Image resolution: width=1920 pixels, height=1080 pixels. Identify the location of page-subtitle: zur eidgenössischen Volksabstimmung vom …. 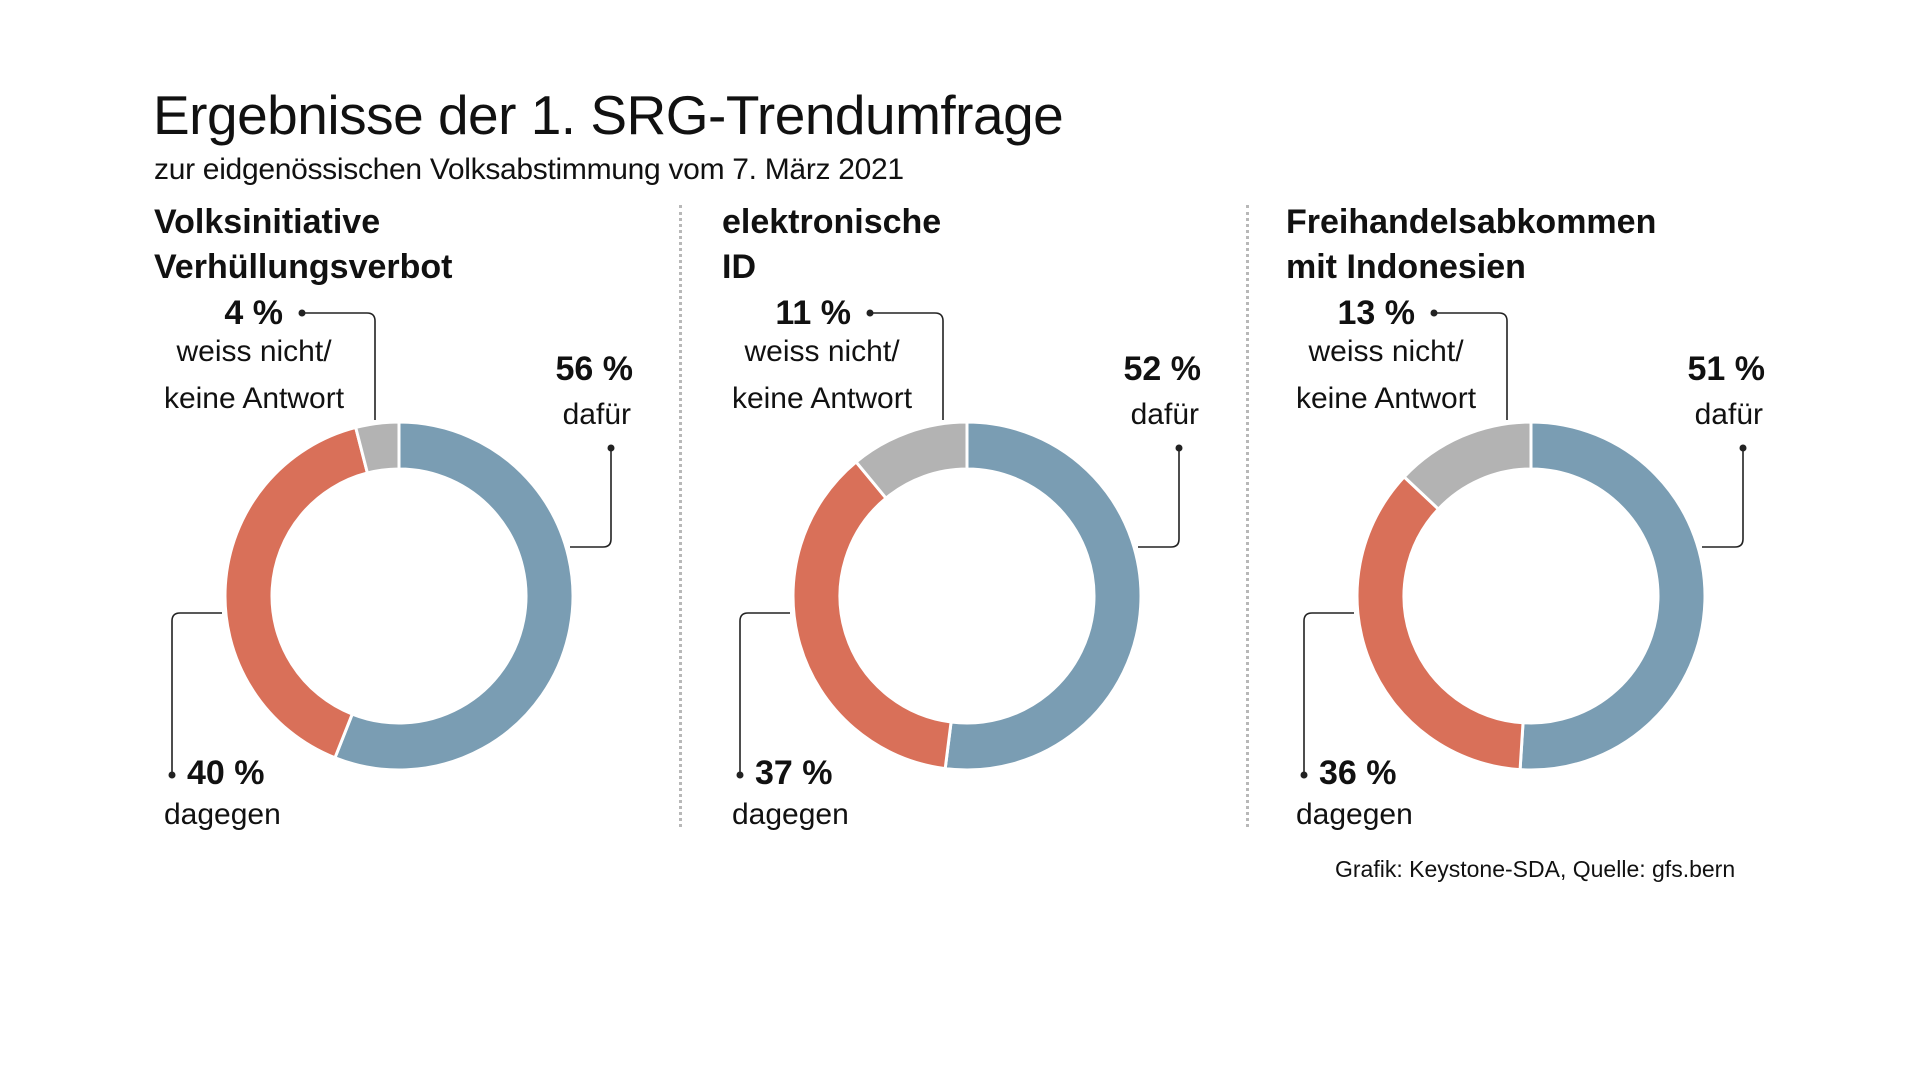
(529, 169).